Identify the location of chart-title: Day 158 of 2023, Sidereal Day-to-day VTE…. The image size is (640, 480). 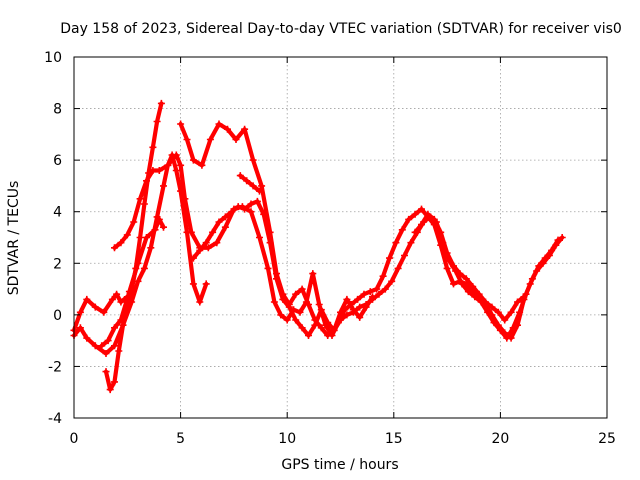
(341, 29).